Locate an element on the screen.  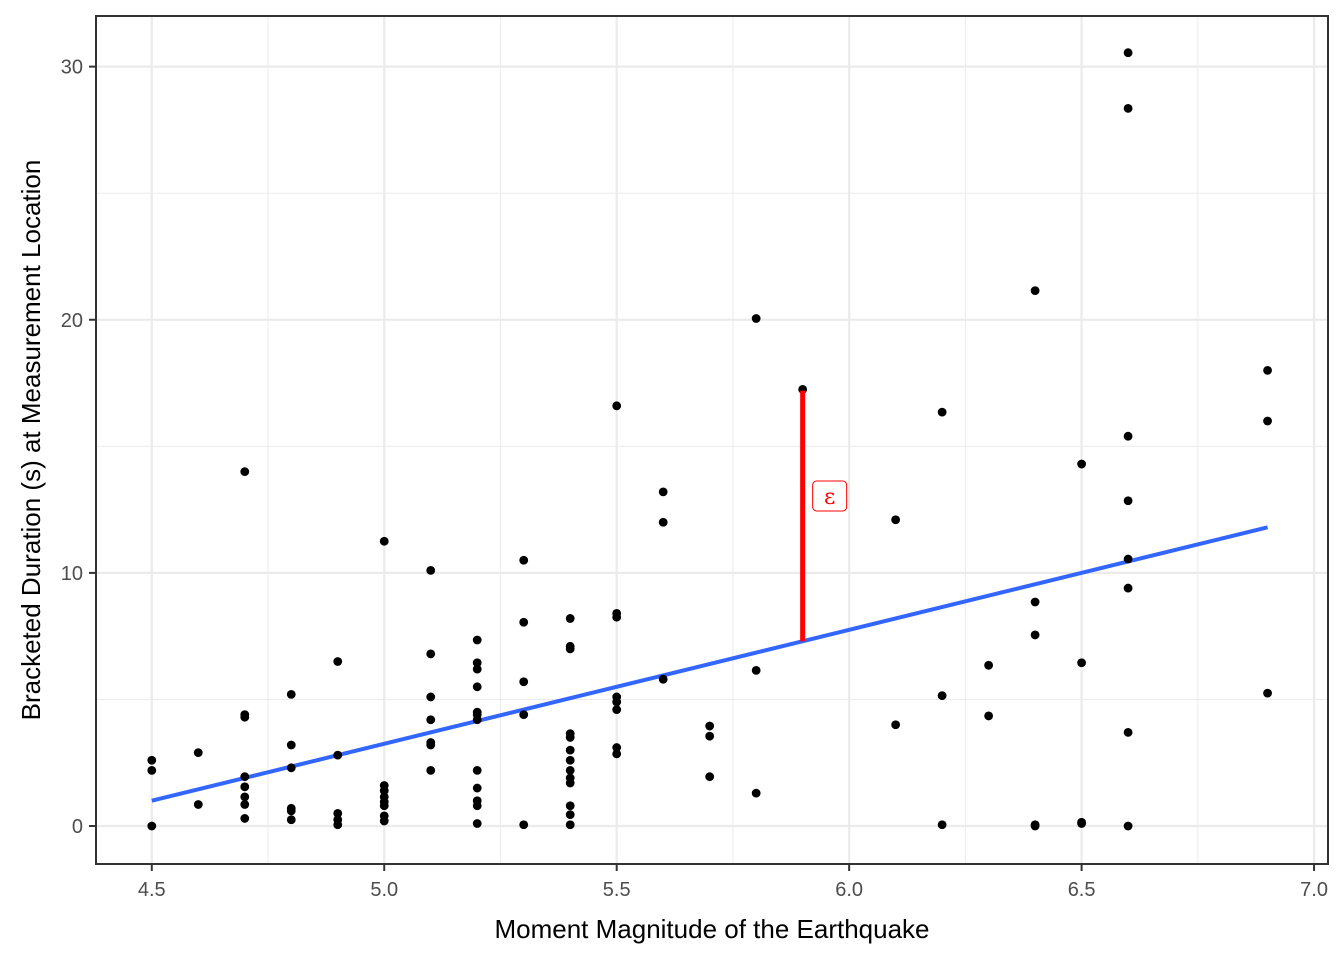
residual-label-box is located at coordinates (830, 496).